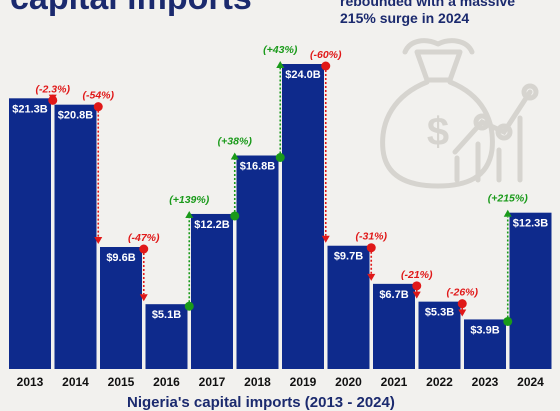  I want to click on x-tick-label: 2016, so click(166, 382).